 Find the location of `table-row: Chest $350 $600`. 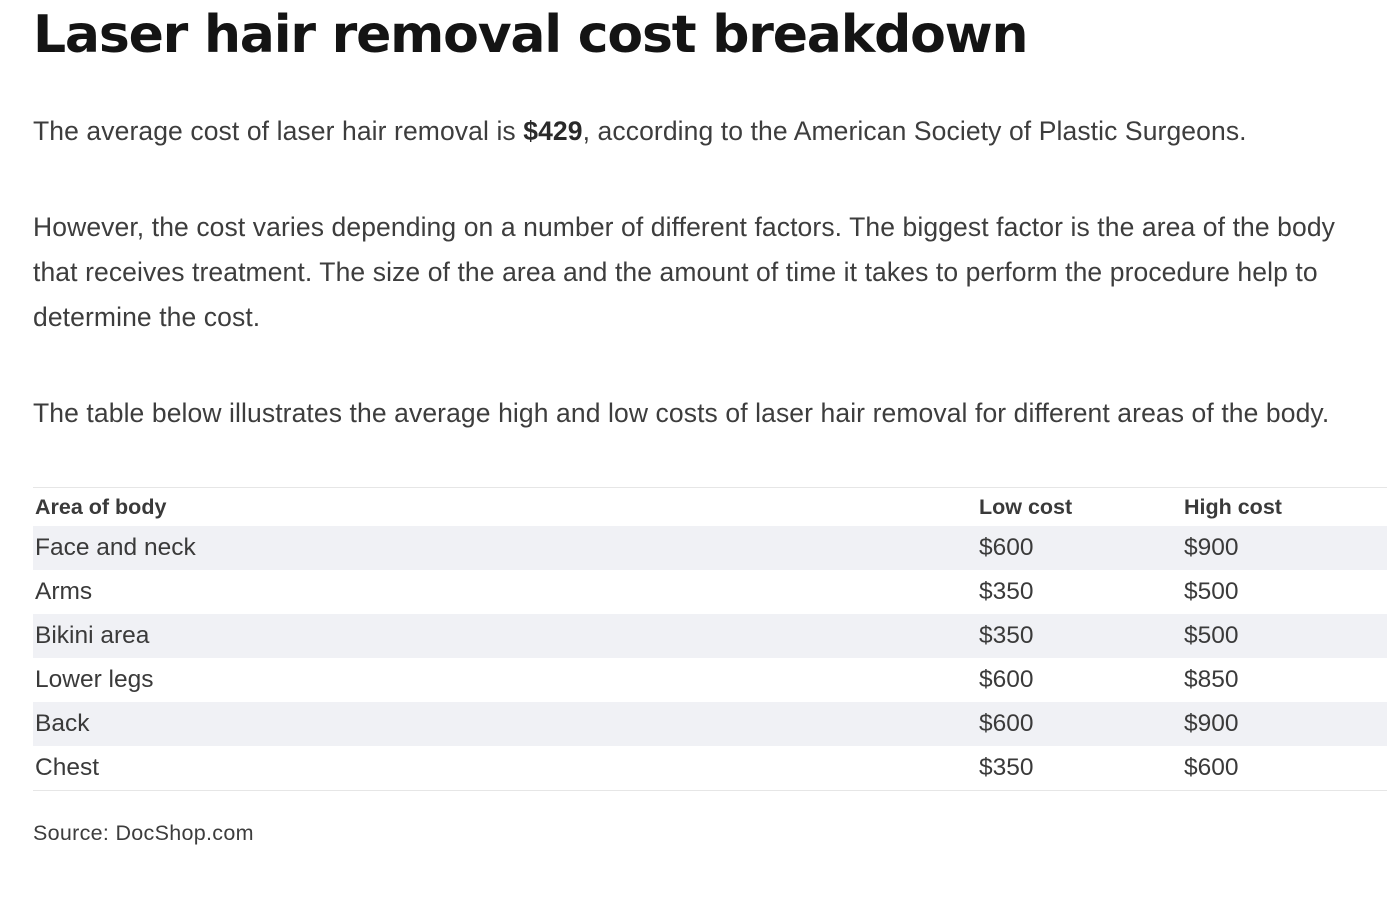

table-row: Chest $350 $600 is located at coordinates (710, 768).